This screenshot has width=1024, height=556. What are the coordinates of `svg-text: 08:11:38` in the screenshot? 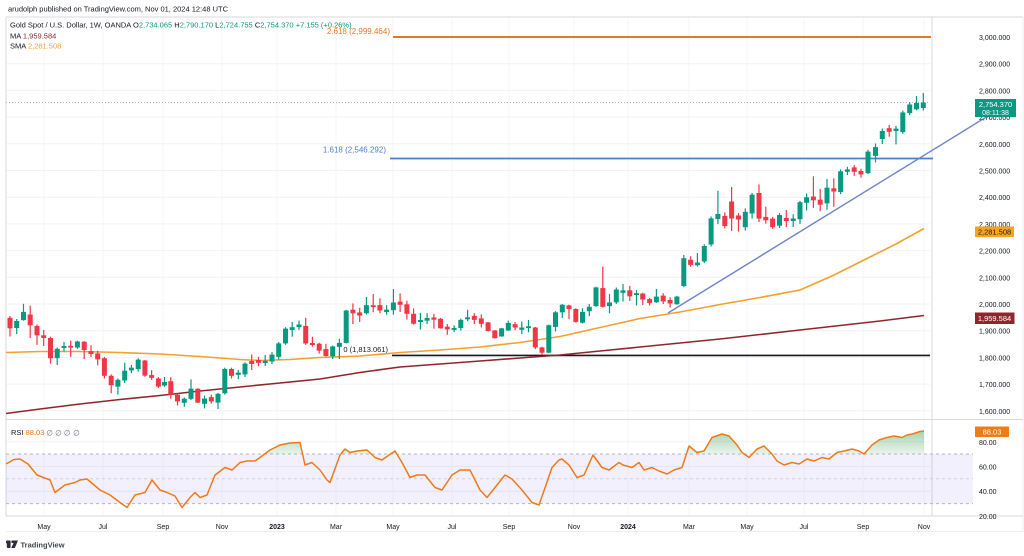 It's located at (995, 113).